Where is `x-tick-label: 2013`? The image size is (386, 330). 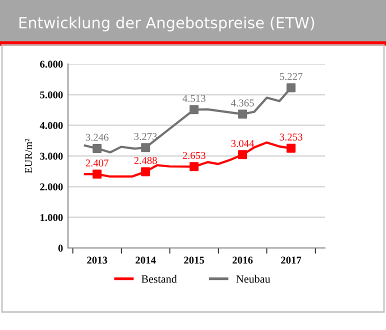 x-tick-label: 2013 is located at coordinates (97, 260).